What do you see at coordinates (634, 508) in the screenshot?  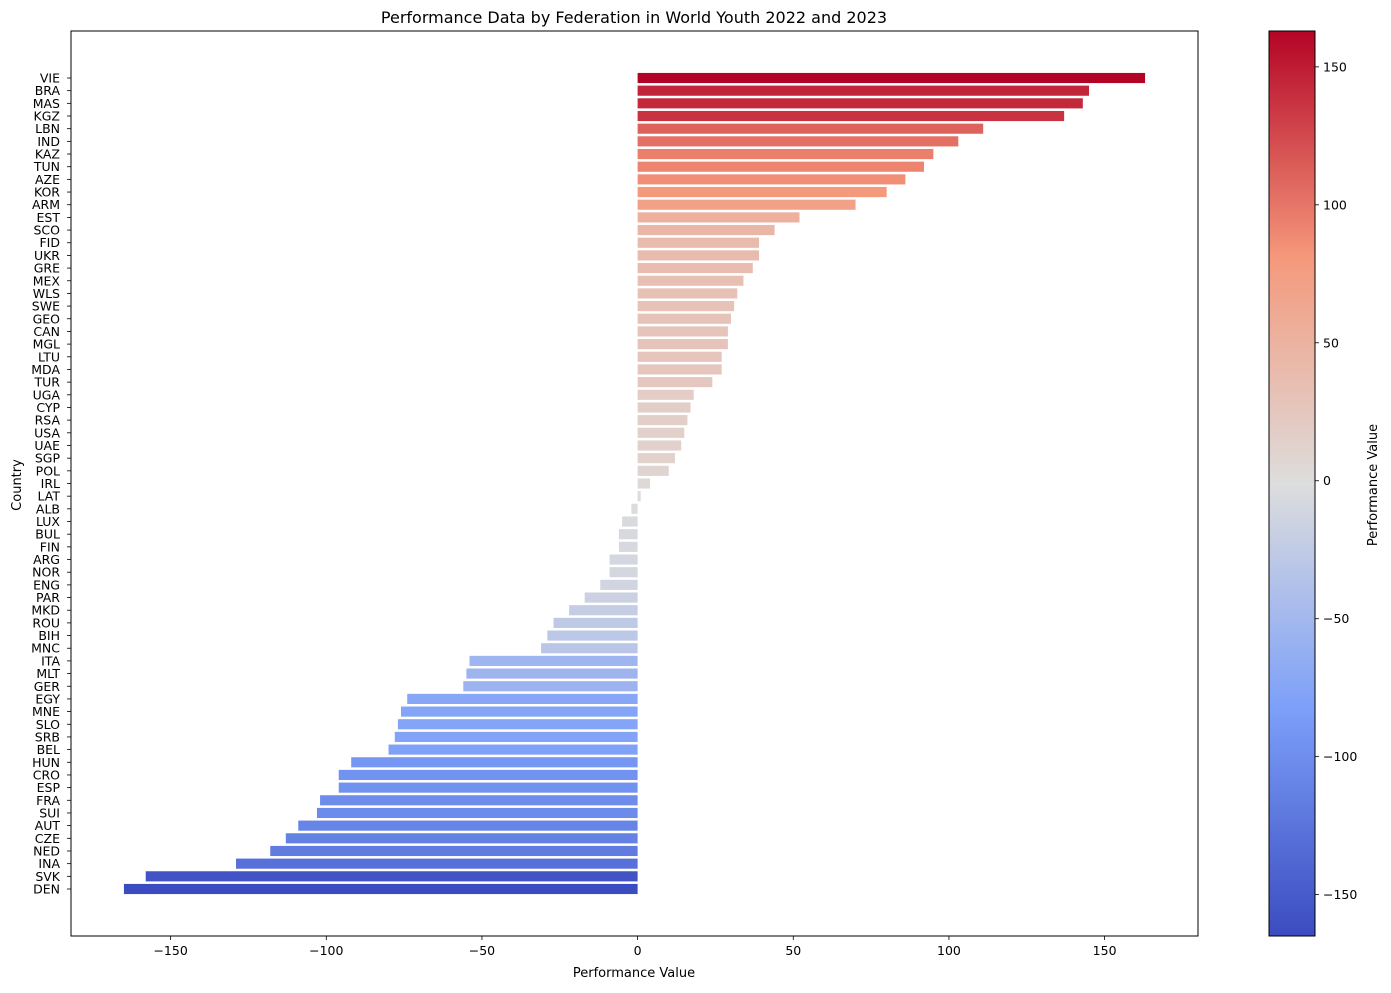 I see `bar-alb` at bounding box center [634, 508].